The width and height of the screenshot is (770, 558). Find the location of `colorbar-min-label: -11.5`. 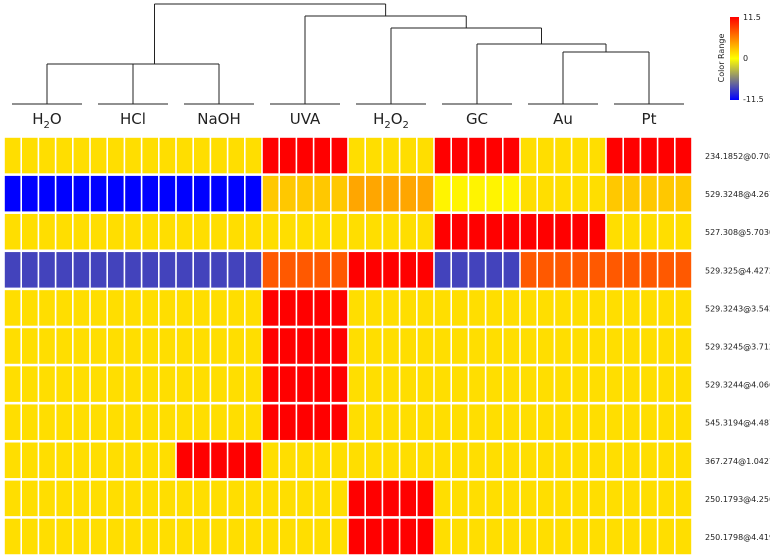

colorbar-min-label: -11.5 is located at coordinates (753, 99).